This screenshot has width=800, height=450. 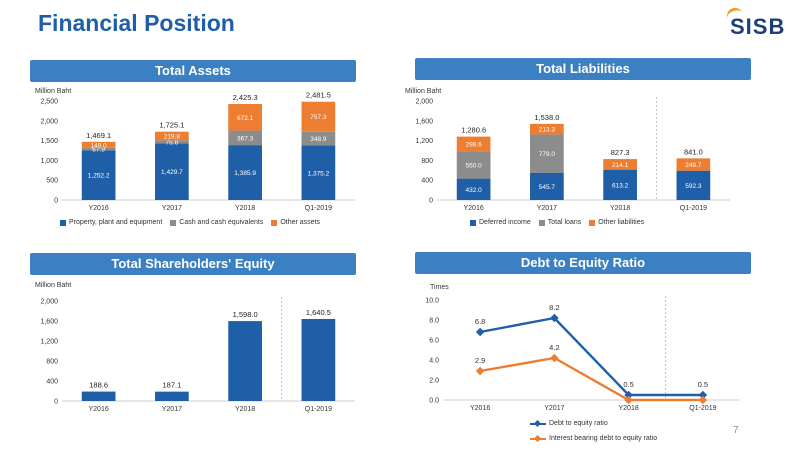 What do you see at coordinates (98, 135) in the screenshot?
I see `assets-total-label: 1,469.1` at bounding box center [98, 135].